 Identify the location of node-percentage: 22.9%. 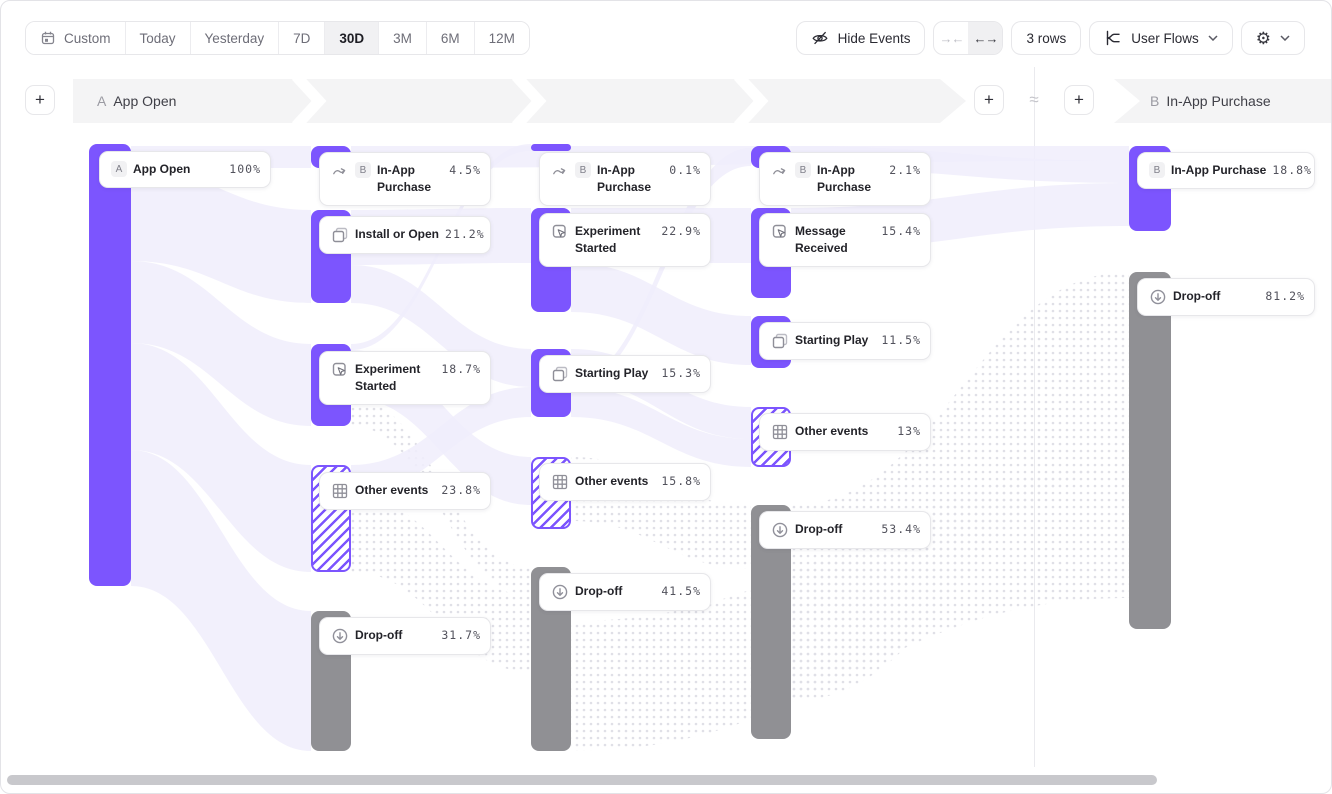
(681, 231).